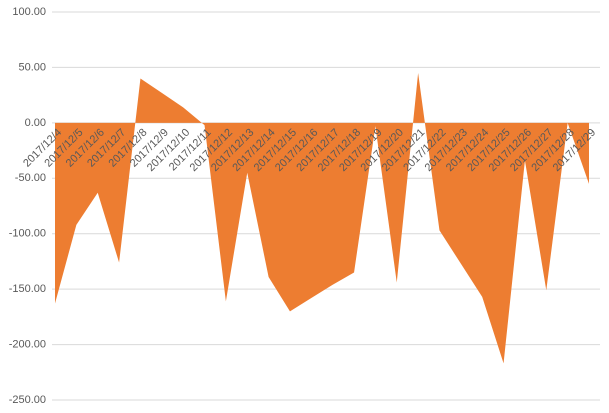  I want to click on y-tick-label: -250.00, so click(27, 400).